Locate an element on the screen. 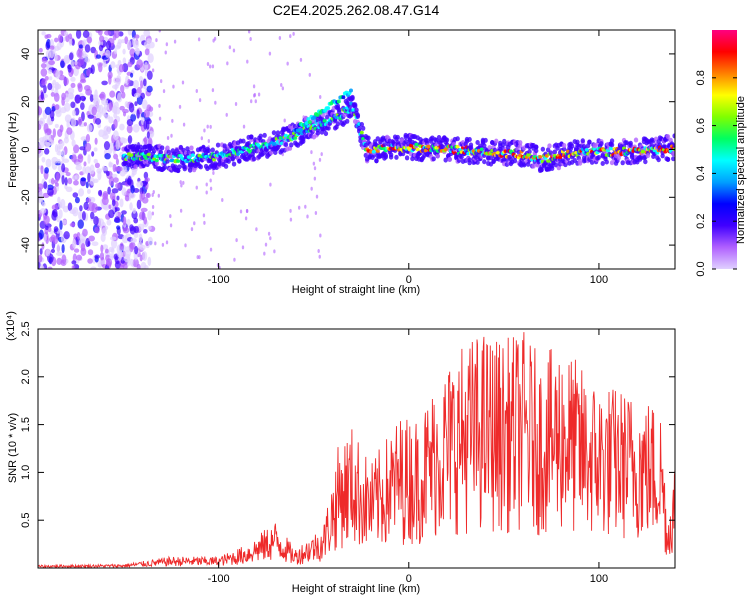 The height and width of the screenshot is (600, 750). spectrogram-x-axis-label: Height of straight line (km) is located at coordinates (356, 290).